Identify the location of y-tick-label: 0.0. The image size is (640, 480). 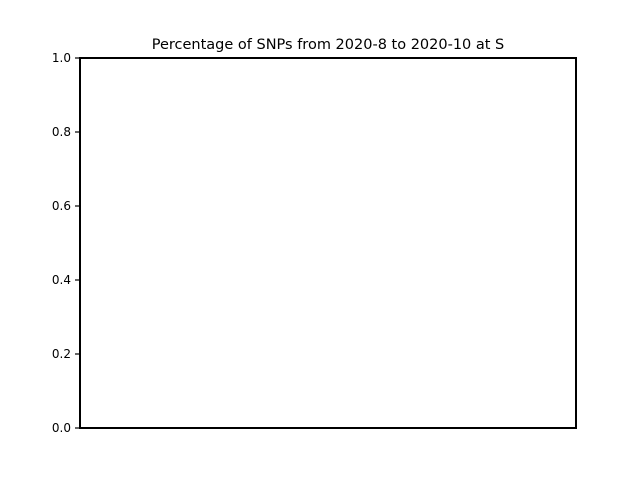
(61, 428).